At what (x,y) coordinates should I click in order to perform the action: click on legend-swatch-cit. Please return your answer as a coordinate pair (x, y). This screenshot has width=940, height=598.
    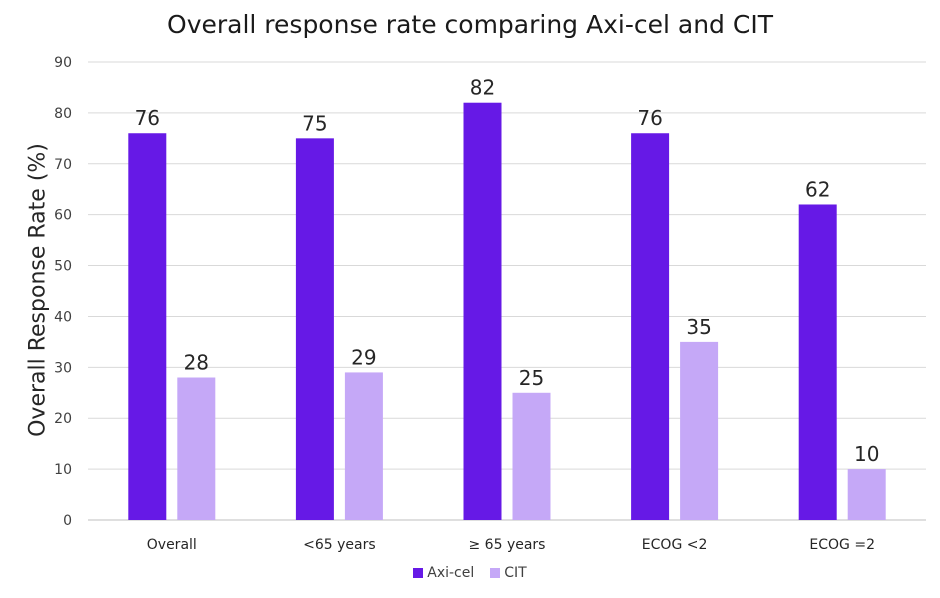
    Looking at the image, I should click on (495, 573).